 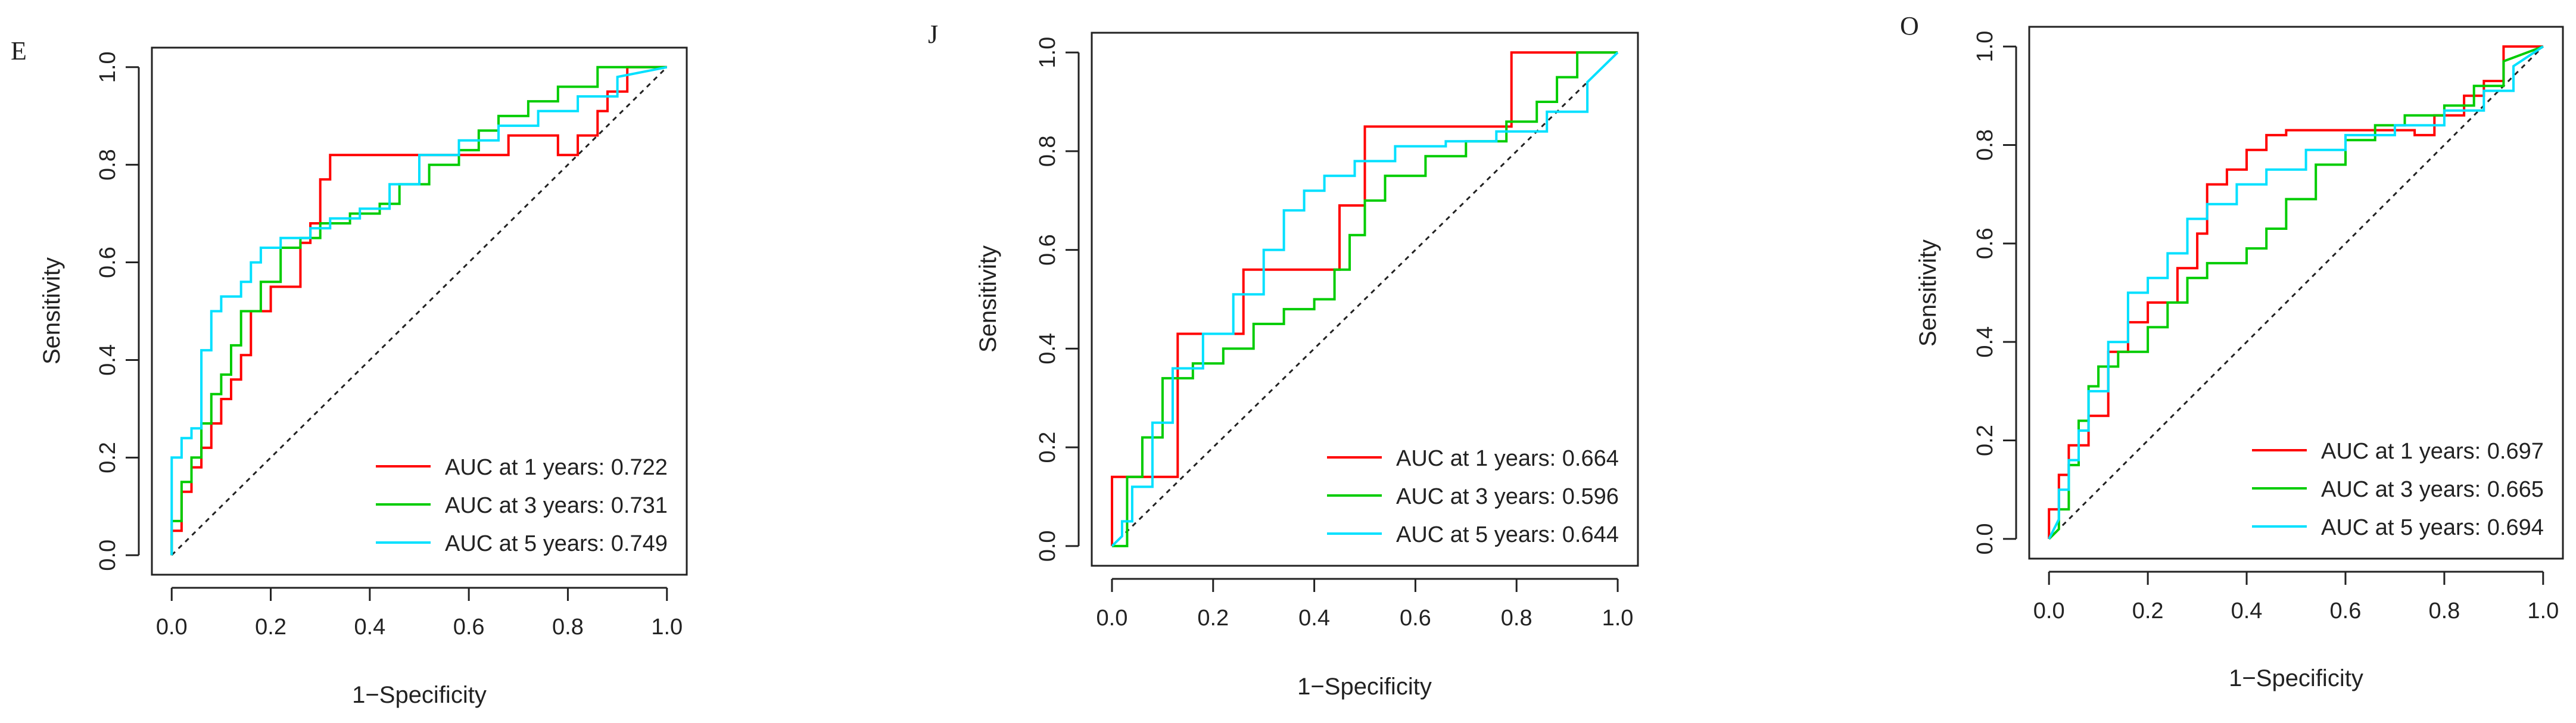 I want to click on panel-label: O, so click(x=1909, y=25).